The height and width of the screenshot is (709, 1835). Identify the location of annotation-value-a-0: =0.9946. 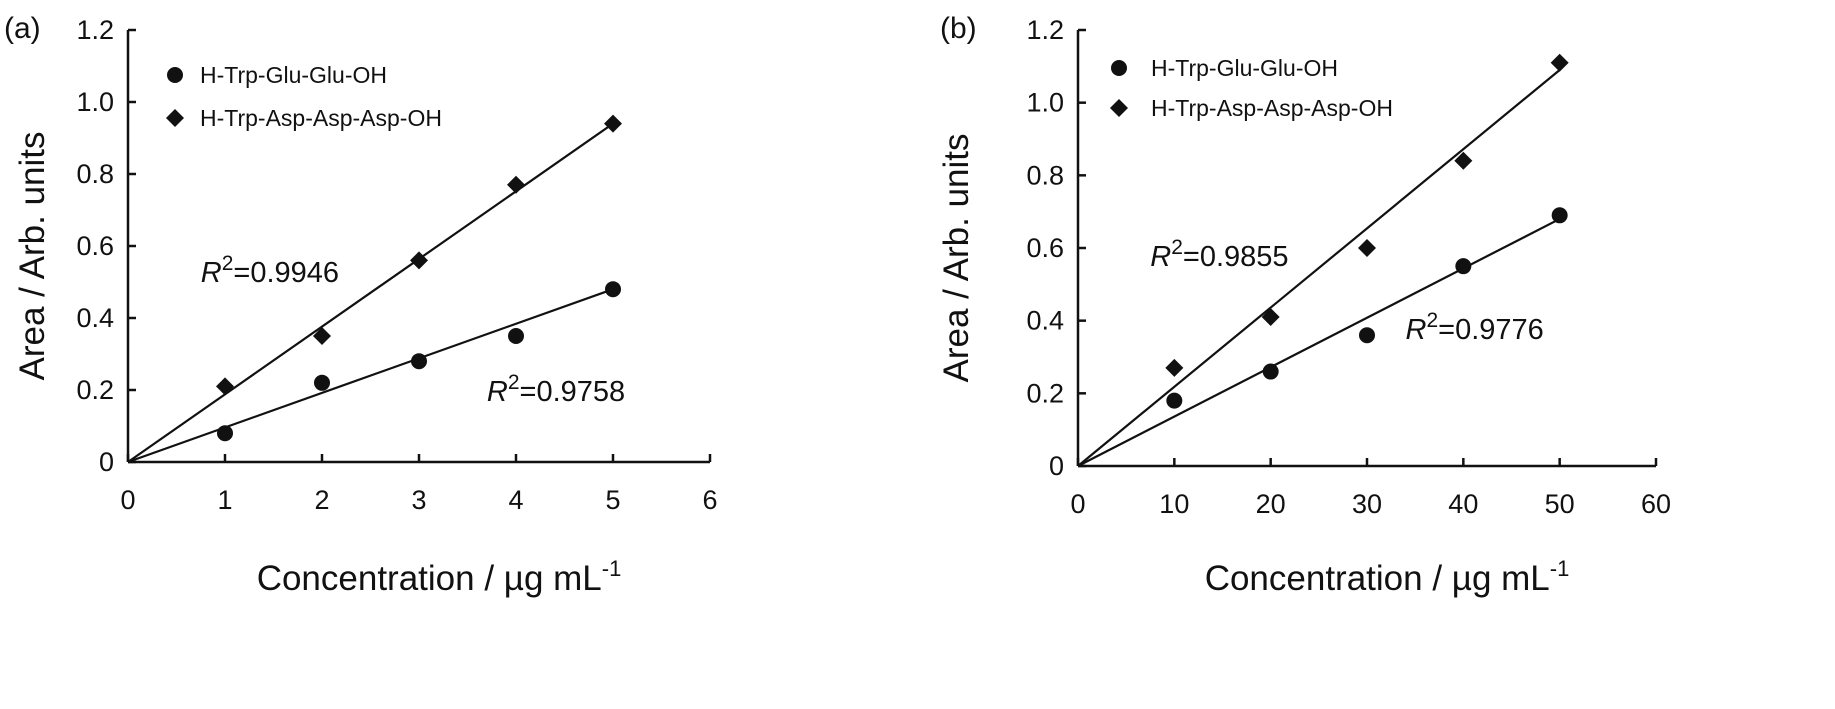
(286, 273).